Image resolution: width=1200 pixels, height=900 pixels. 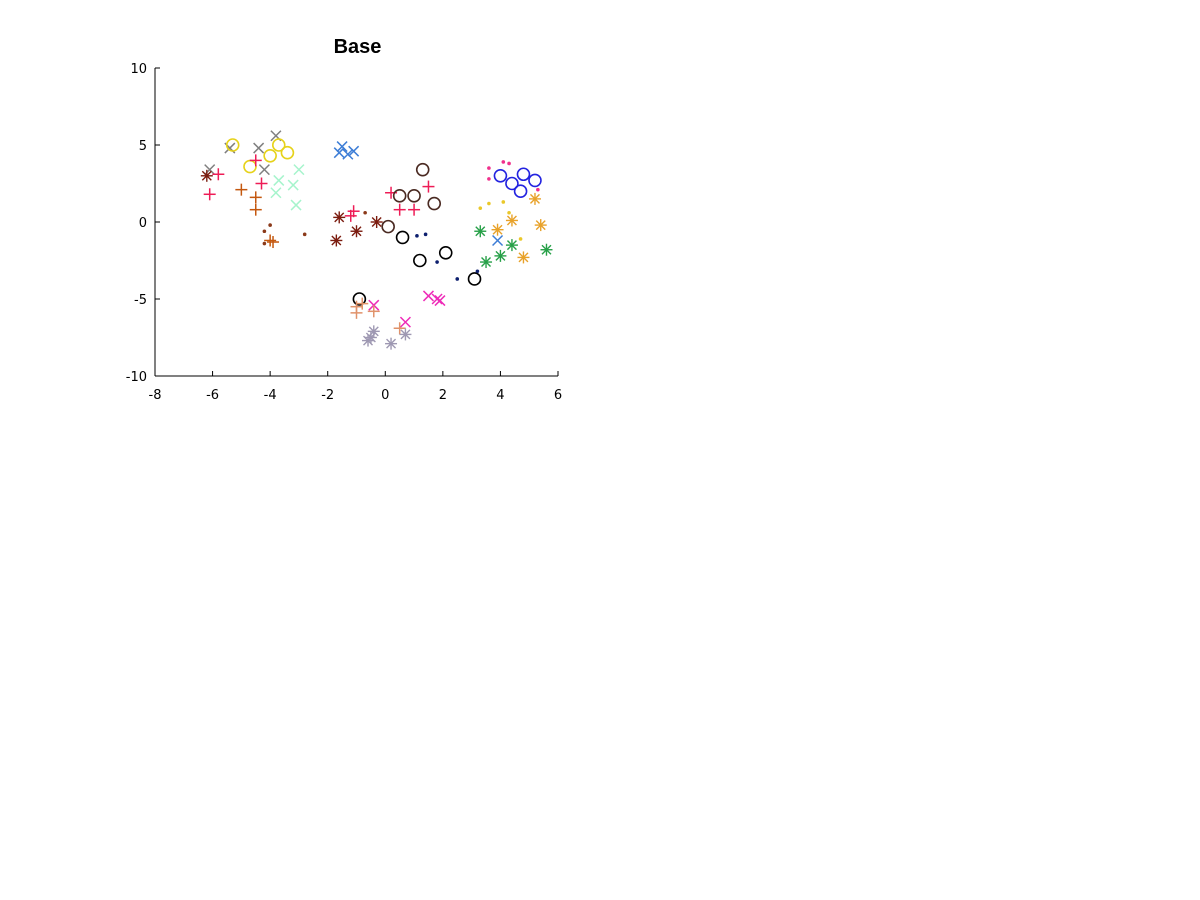 I want to click on x-tick-label: 0, so click(x=385, y=395).